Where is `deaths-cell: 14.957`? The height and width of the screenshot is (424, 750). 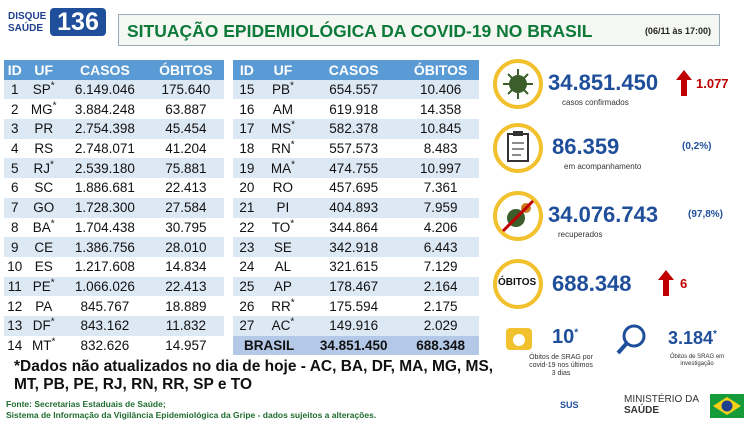 deaths-cell: 14.957 is located at coordinates (186, 345).